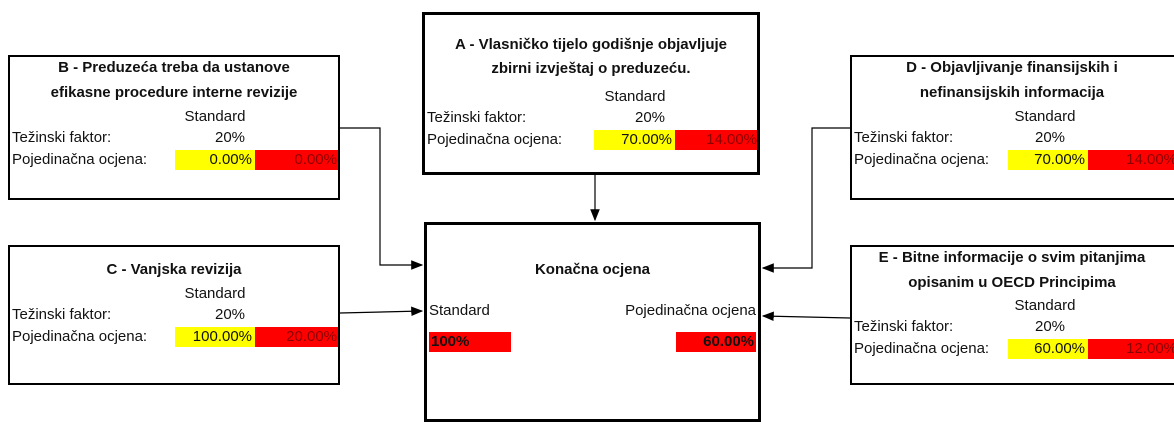 Image resolution: width=1174 pixels, height=422 pixels. I want to click on box-title: E - Bitne informacije o svim pitanjima, so click(1012, 257).